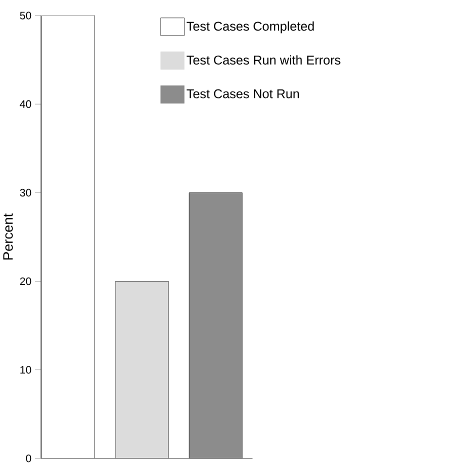  What do you see at coordinates (25, 192) in the screenshot?
I see `y-tick-label: 30` at bounding box center [25, 192].